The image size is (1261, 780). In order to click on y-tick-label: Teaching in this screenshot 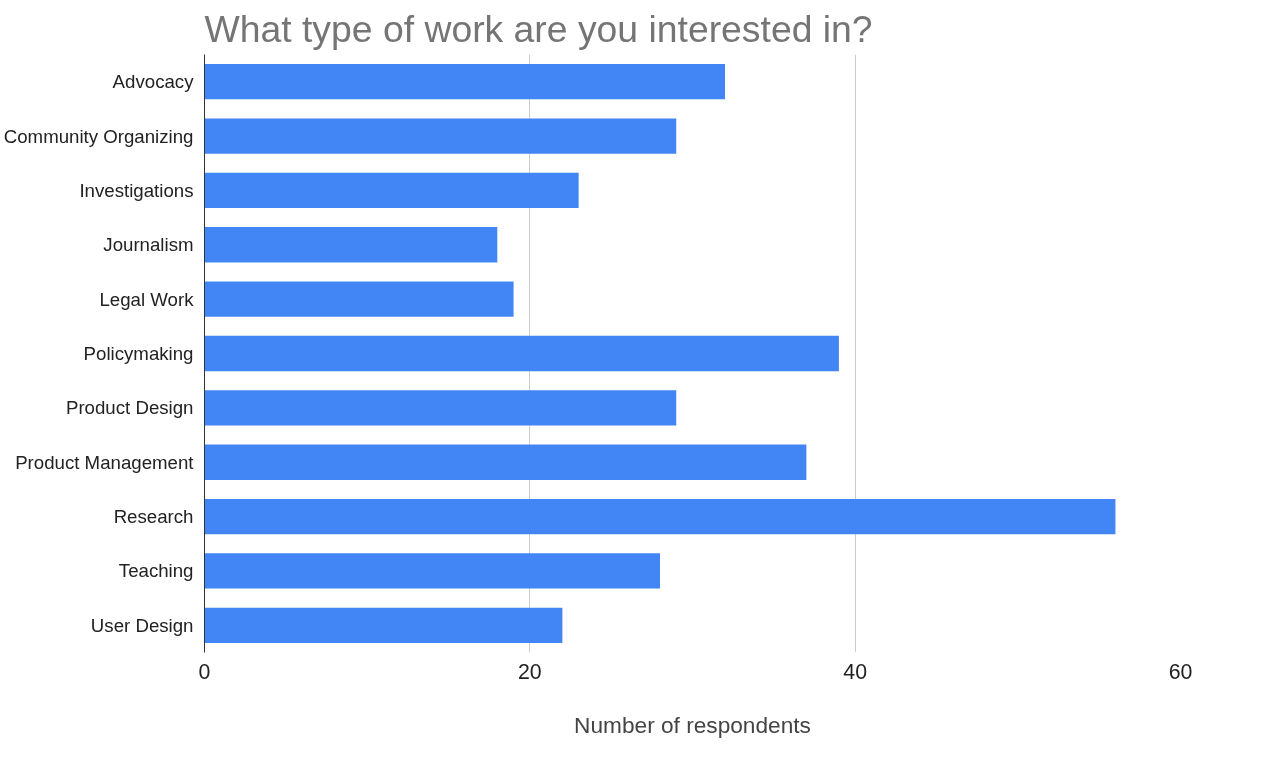, I will do `click(156, 571)`.